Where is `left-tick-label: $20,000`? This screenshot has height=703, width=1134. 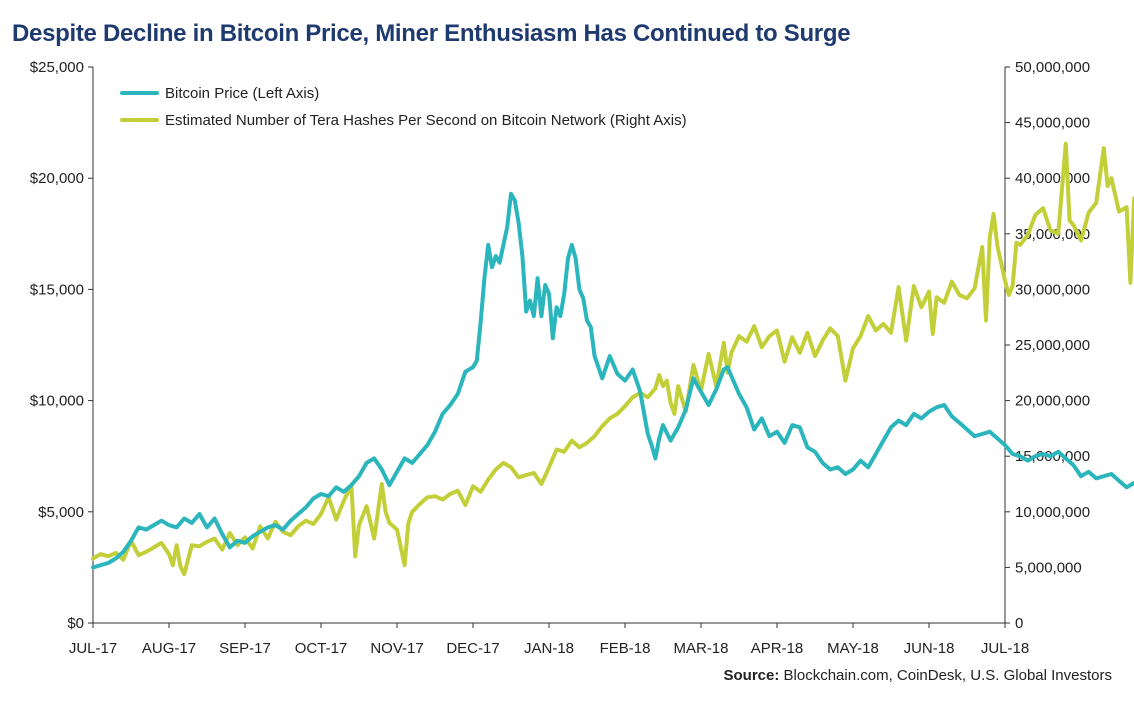
left-tick-label: $20,000 is located at coordinates (57, 178).